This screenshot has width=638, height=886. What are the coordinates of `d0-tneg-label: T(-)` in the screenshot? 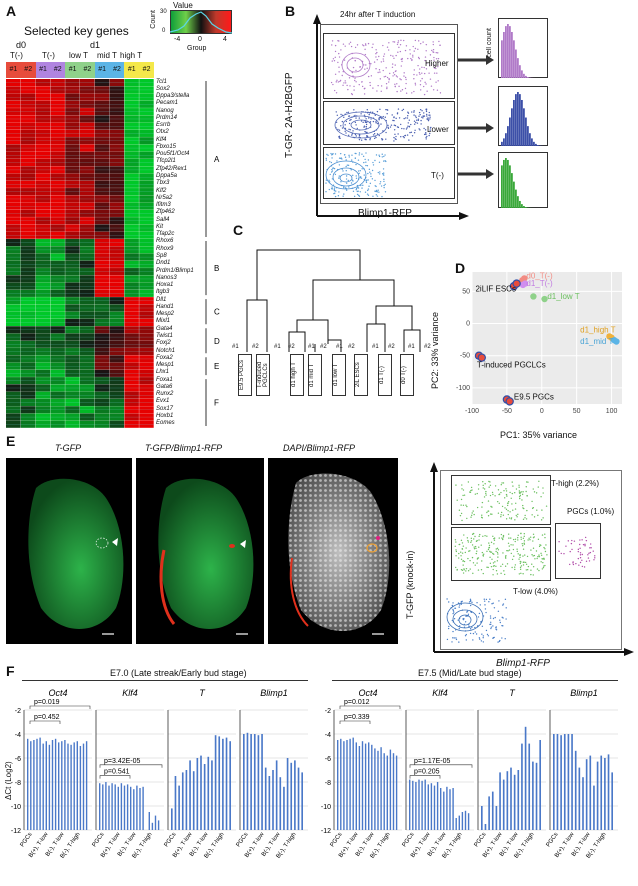 It's located at (16, 55).